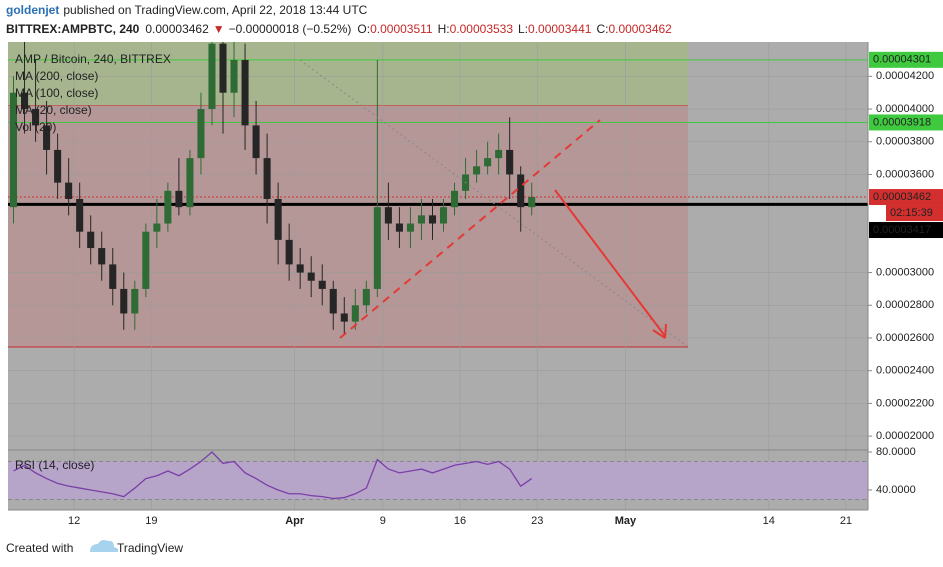 The image size is (943, 567). Describe the element at coordinates (905, 305) in the screenshot. I see `y-tick-label: 0.00002800` at that location.